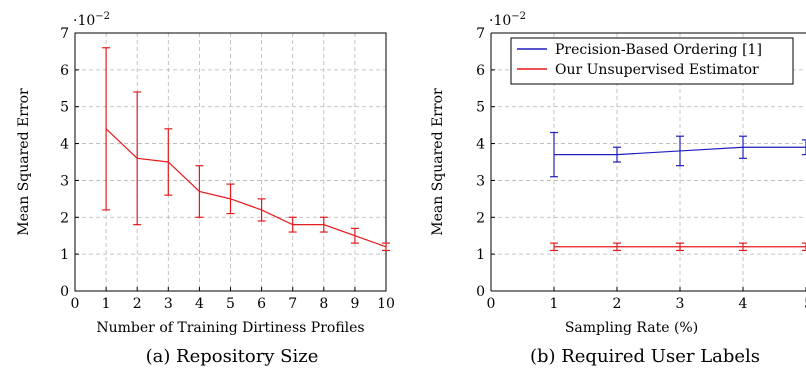  I want to click on legend-box, so click(652, 61).